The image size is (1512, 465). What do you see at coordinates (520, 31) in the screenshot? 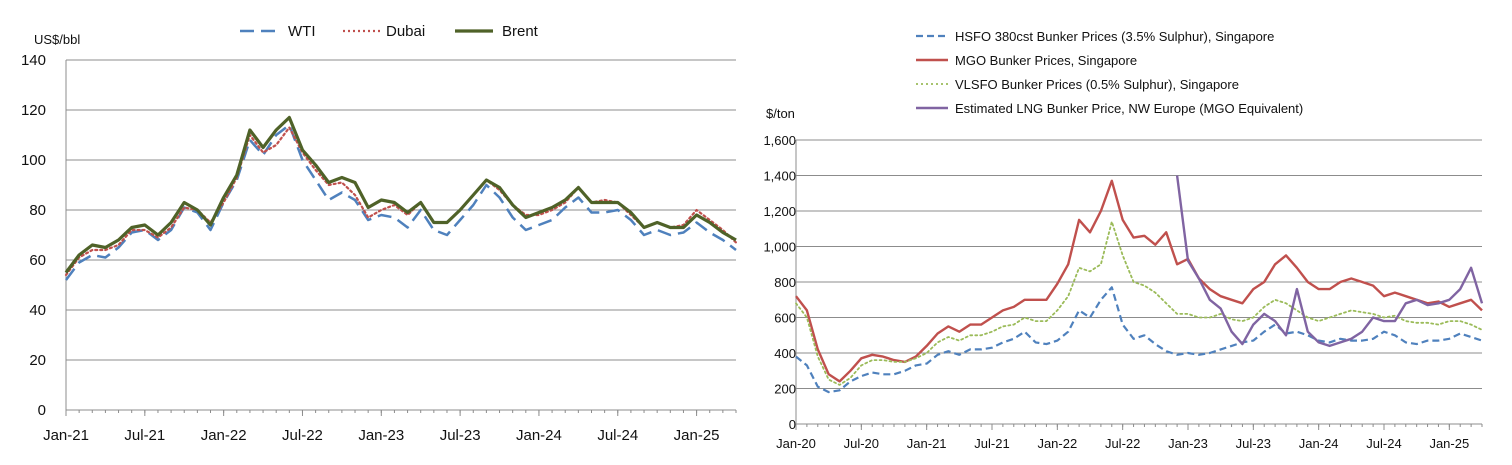
I see `chart1-legend-label: Brent` at bounding box center [520, 31].